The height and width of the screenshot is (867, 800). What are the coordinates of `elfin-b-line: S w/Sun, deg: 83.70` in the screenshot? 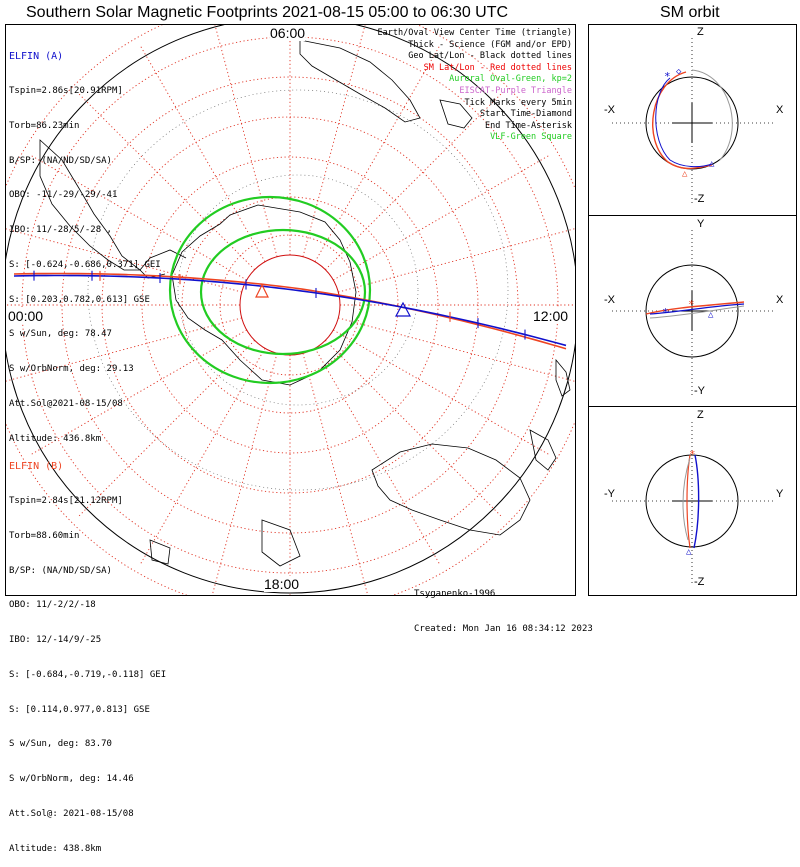 It's located at (60, 744).